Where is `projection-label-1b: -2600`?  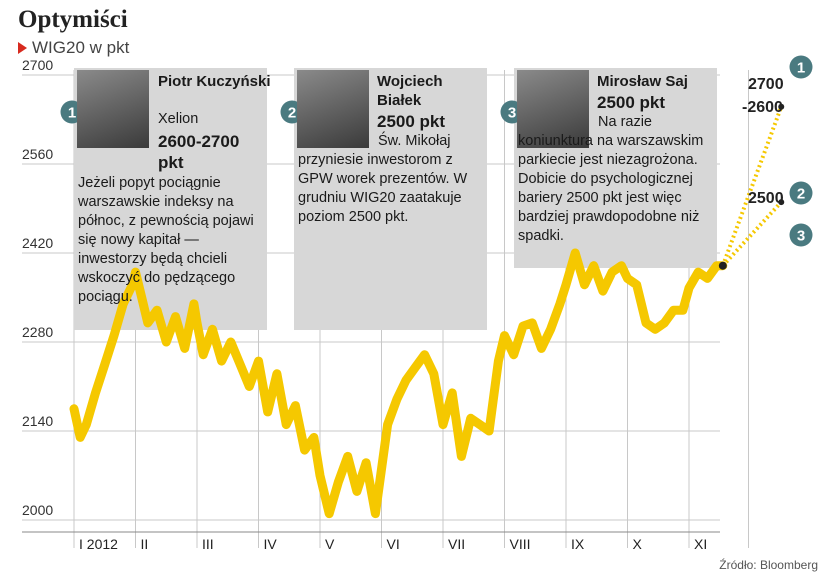 projection-label-1b: -2600 is located at coordinates (762, 107).